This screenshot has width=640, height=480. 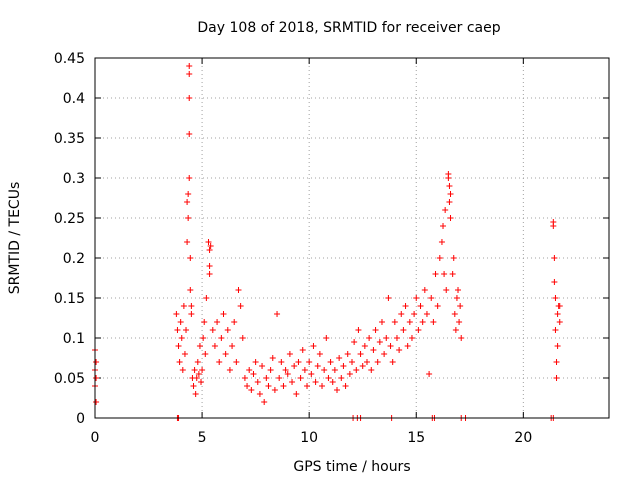 I want to click on y-tick-label: 0.1, so click(x=74, y=339).